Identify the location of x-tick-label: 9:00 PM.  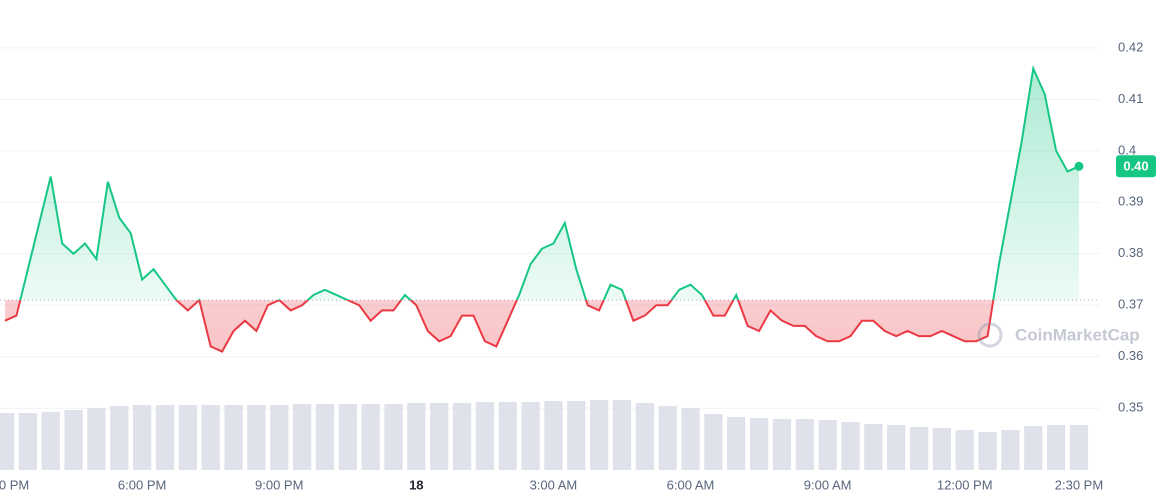
(279, 484).